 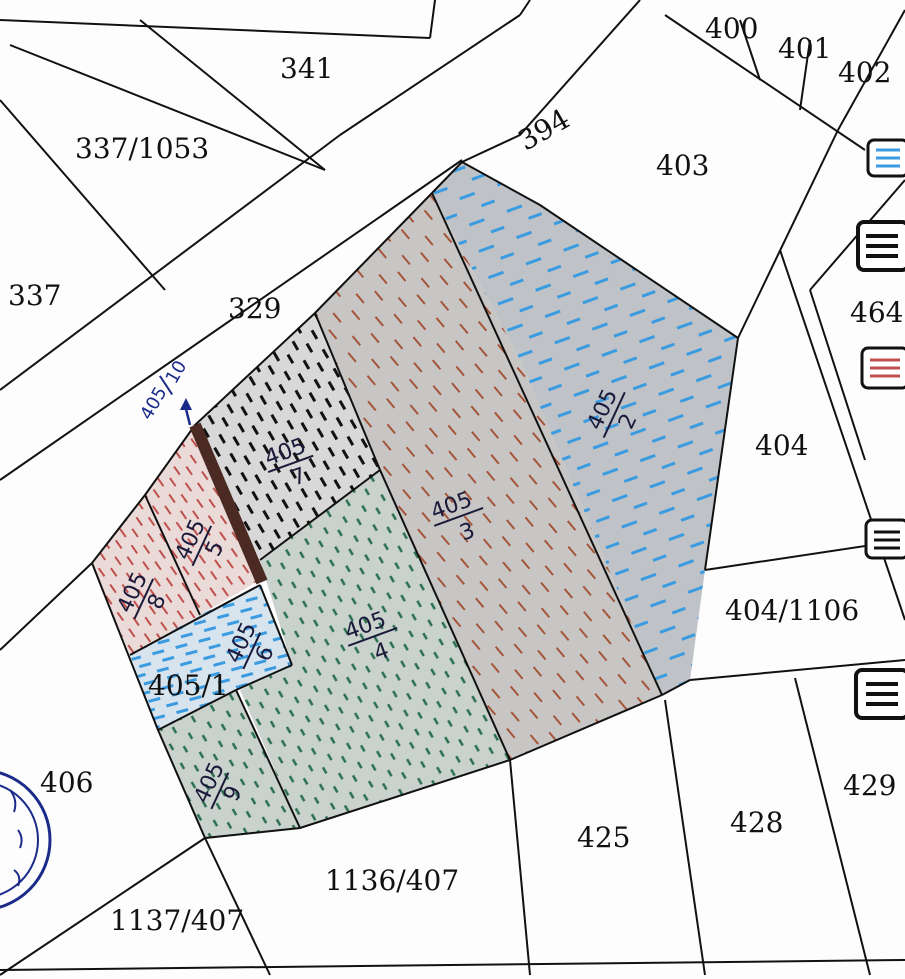 I want to click on parcel-label-400: 400, so click(x=731, y=28).